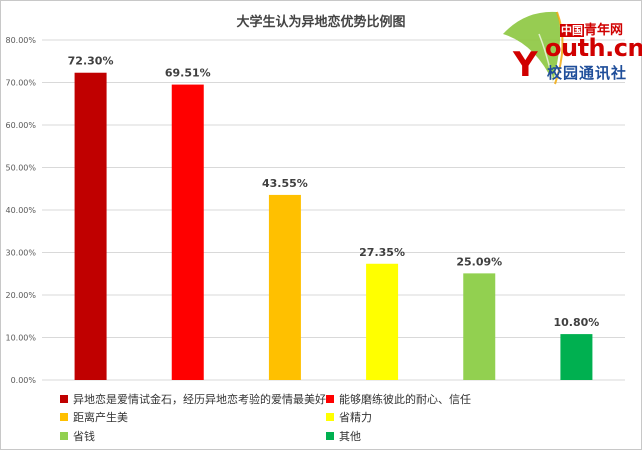 This screenshot has width=642, height=450. I want to click on legend-item: 异地恋是爱情试金石，经历异地恋考验的爱情最美好, so click(193, 399).